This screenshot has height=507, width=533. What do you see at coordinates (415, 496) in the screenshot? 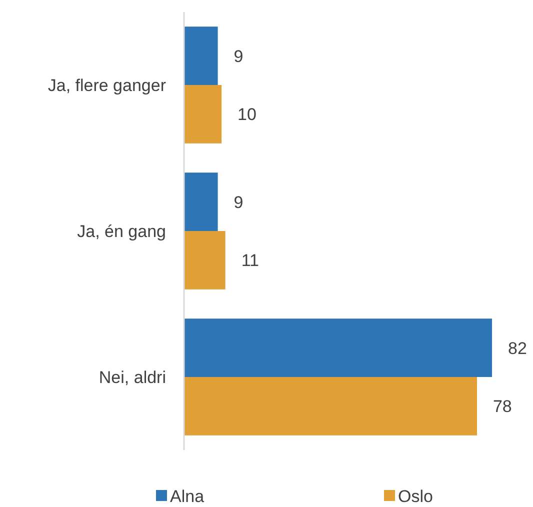
I see `legend-label: Oslo` at bounding box center [415, 496].